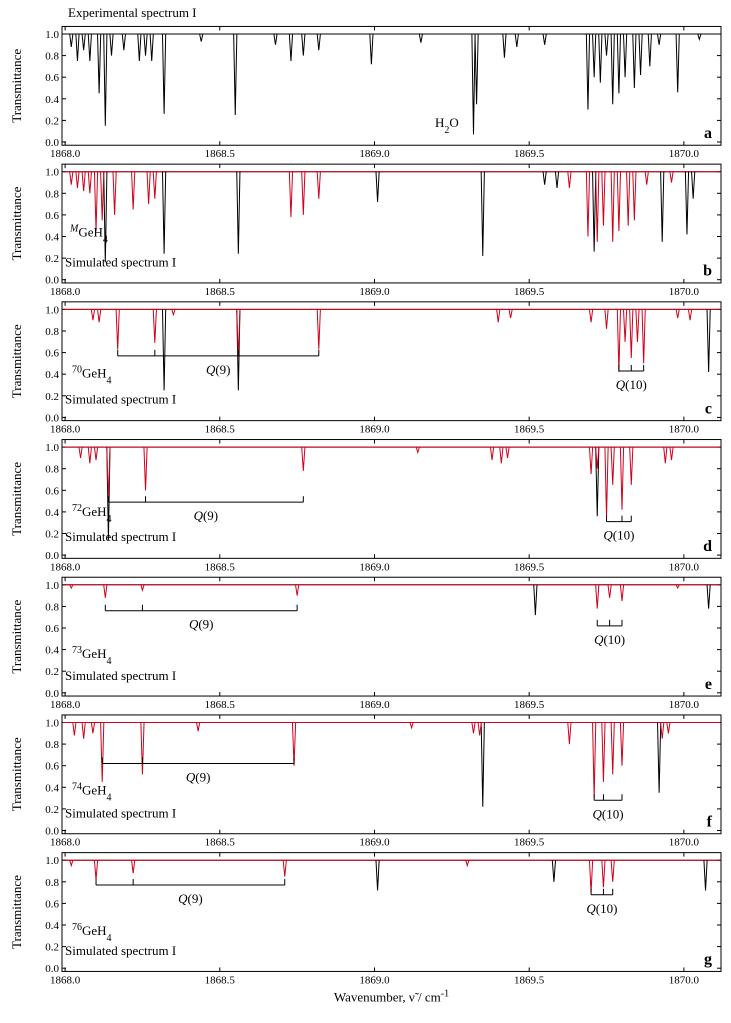 Image resolution: width=731 pixels, height=1023 pixels. Describe the element at coordinates (387, 996) in the screenshot. I see `text-part: Wavenumber, ν̃ / cm` at that location.